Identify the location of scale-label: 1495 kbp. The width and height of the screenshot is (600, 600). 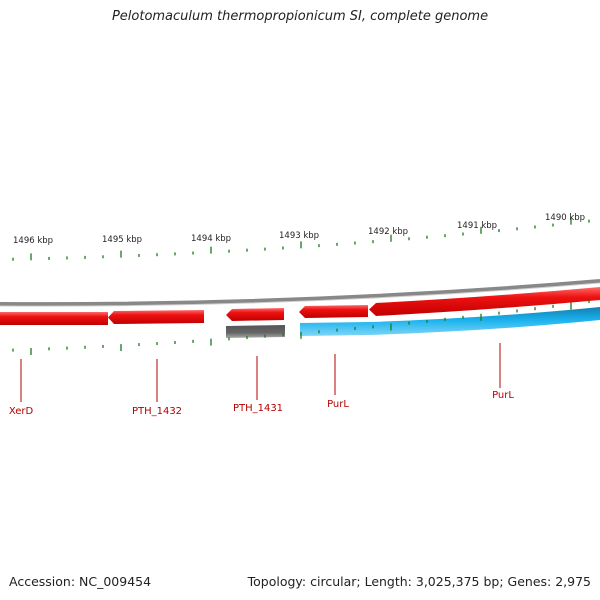
(122, 240).